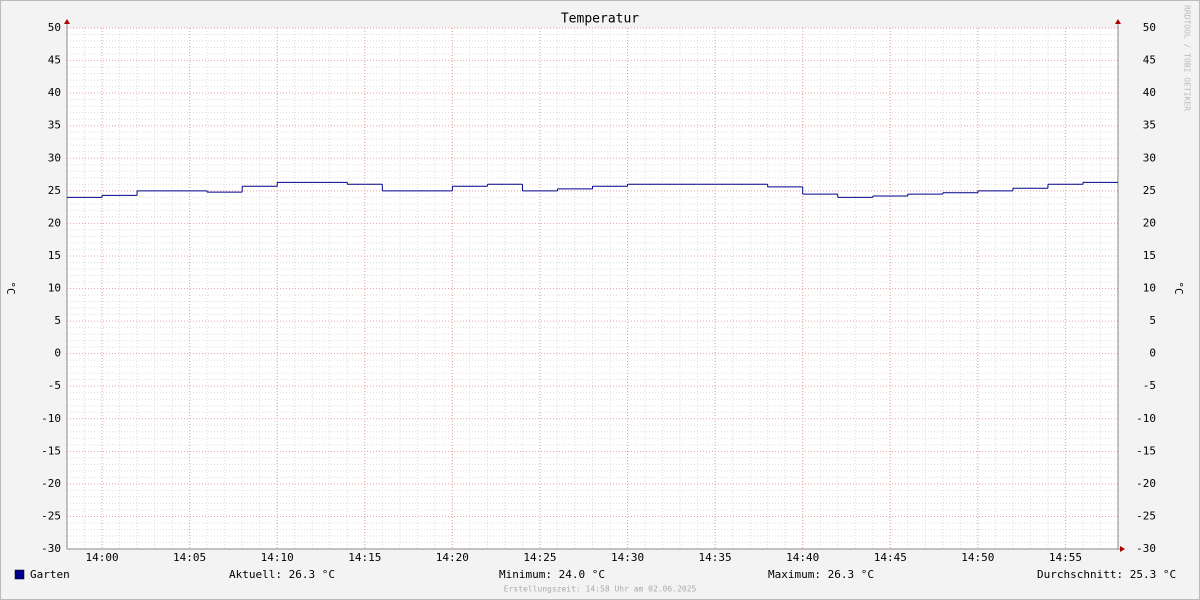  What do you see at coordinates (1149, 125) in the screenshot?
I see `y2-tick-label: 35` at bounding box center [1149, 125].